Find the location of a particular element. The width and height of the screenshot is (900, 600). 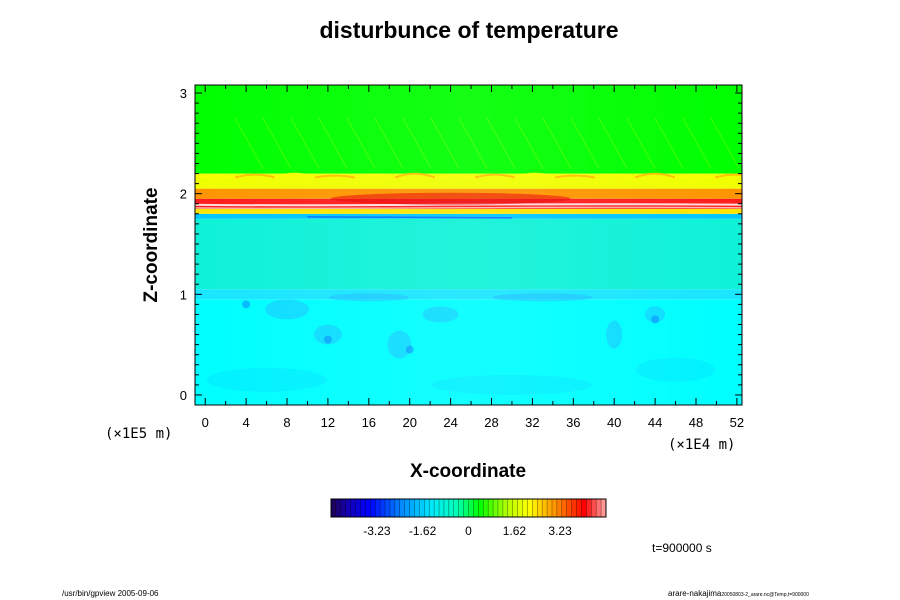

x-axis-label: X-coordinate is located at coordinates (468, 471).